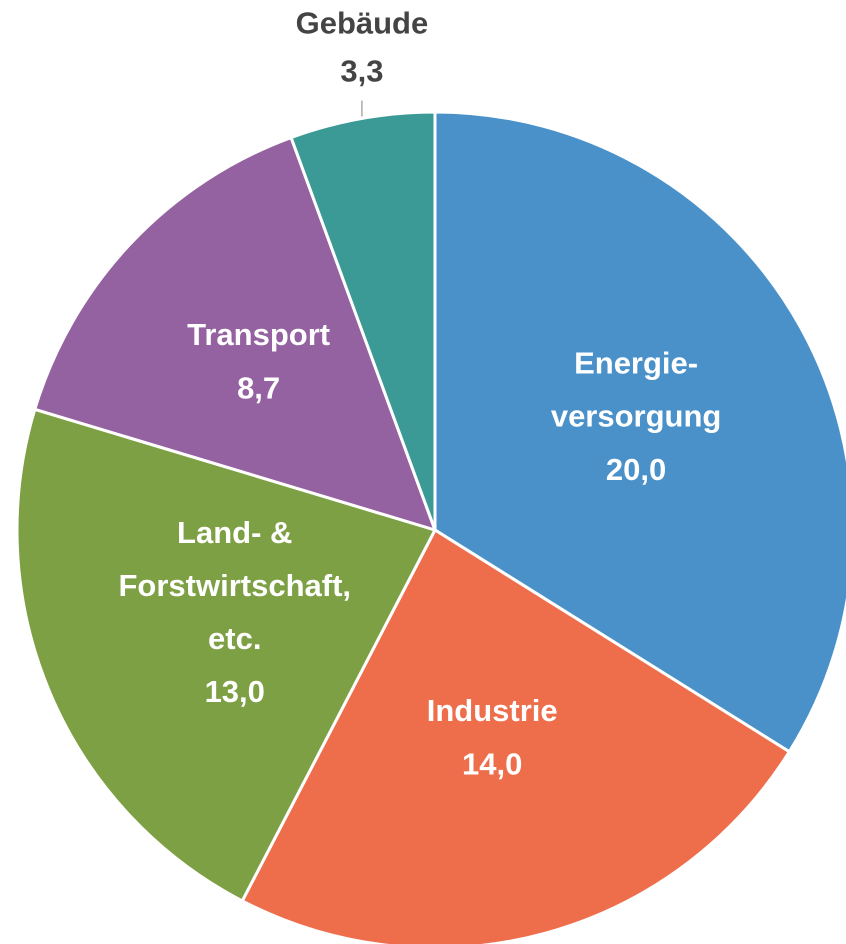 The width and height of the screenshot is (846, 944). What do you see at coordinates (363, 320) in the screenshot?
I see `pie-slice` at bounding box center [363, 320].